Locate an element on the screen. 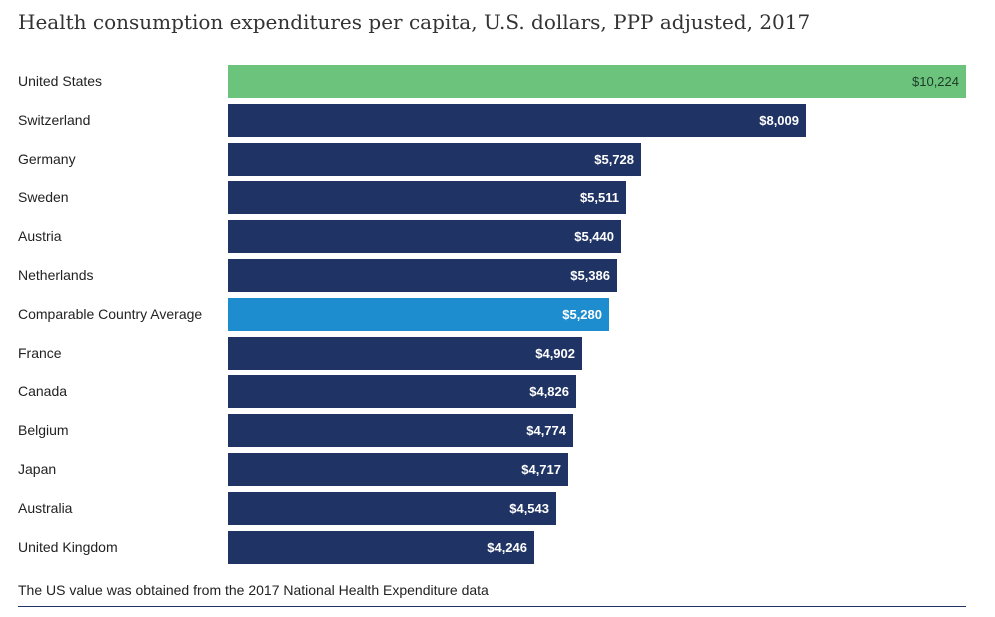  bar-belgium: $4,774 is located at coordinates (400, 431).